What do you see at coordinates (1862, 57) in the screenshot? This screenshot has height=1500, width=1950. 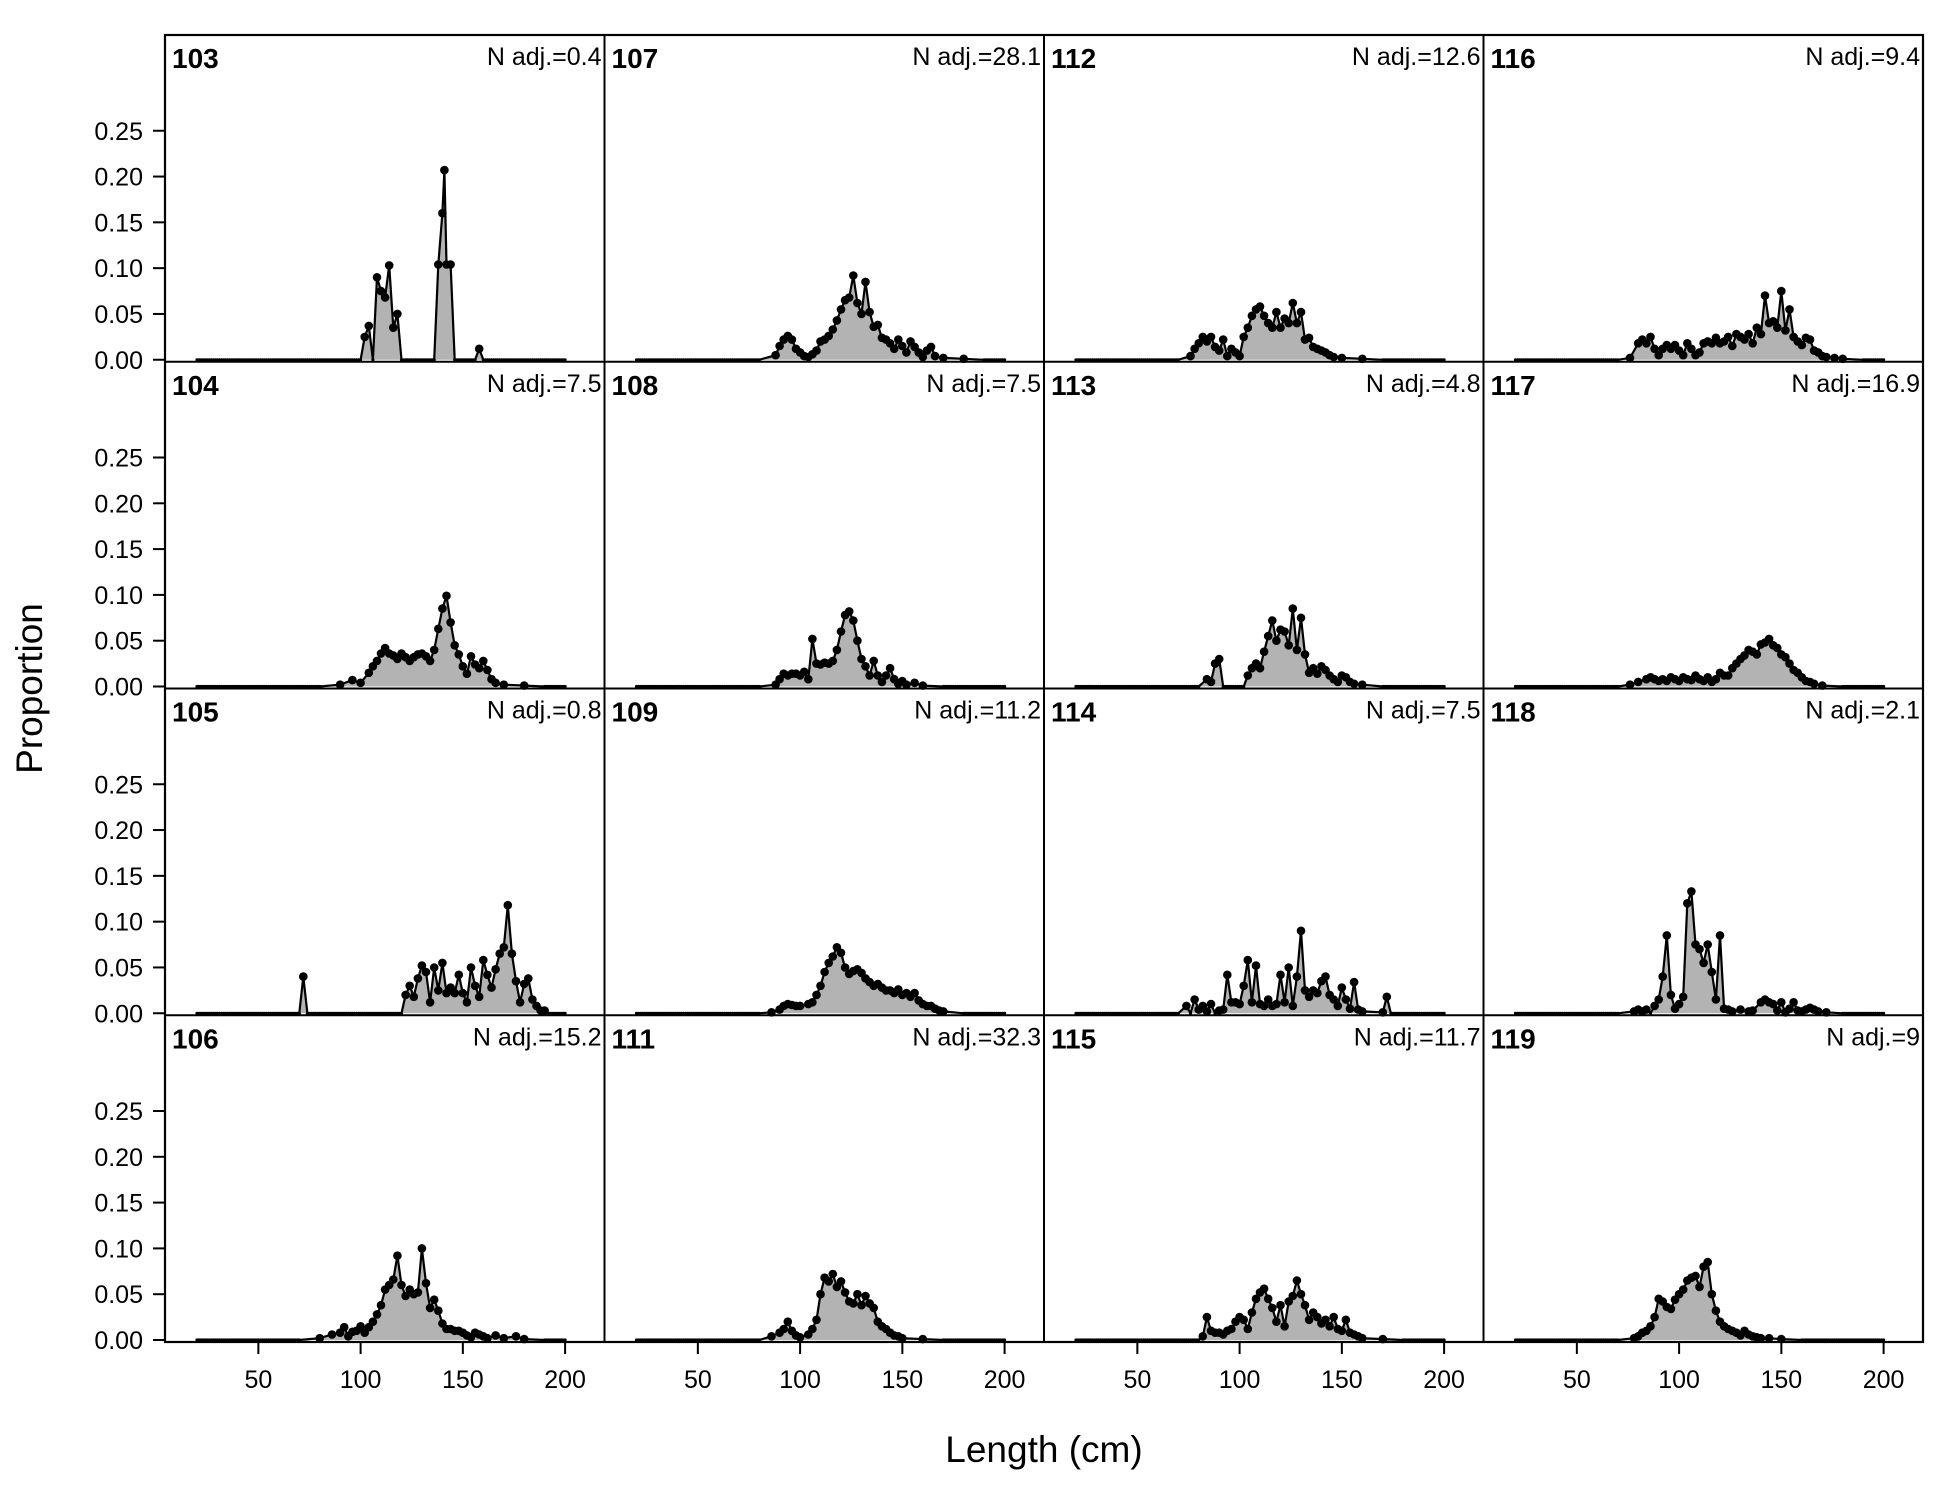 I see `n-adj-label: N adj.=9.4` at bounding box center [1862, 57].